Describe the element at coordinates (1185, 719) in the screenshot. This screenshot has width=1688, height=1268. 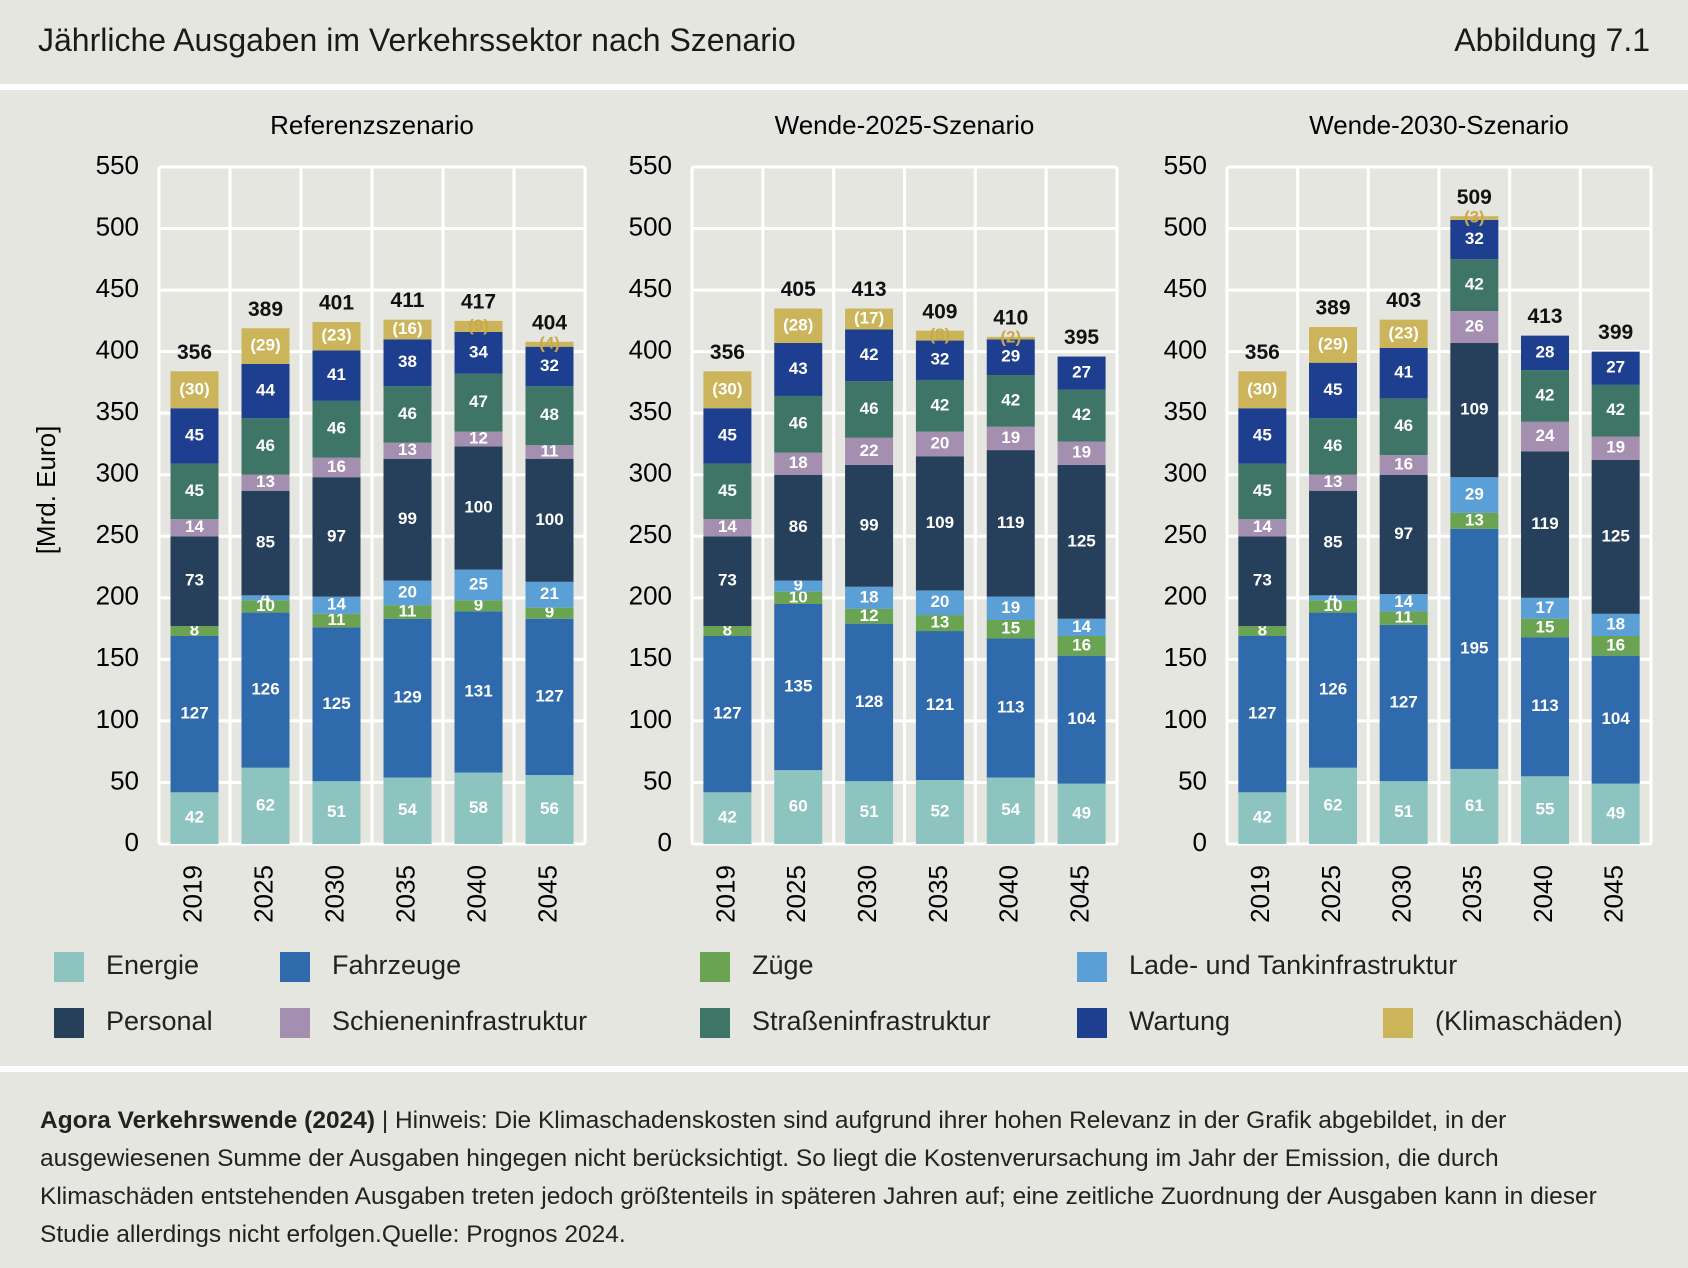
I see `y-tick-label: 100` at that location.